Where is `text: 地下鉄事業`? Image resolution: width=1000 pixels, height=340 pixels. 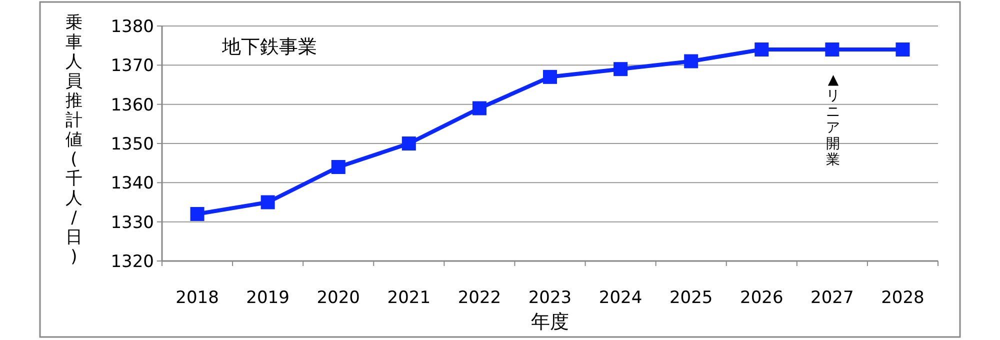
text: 地下鉄事業 is located at coordinates (269, 47).